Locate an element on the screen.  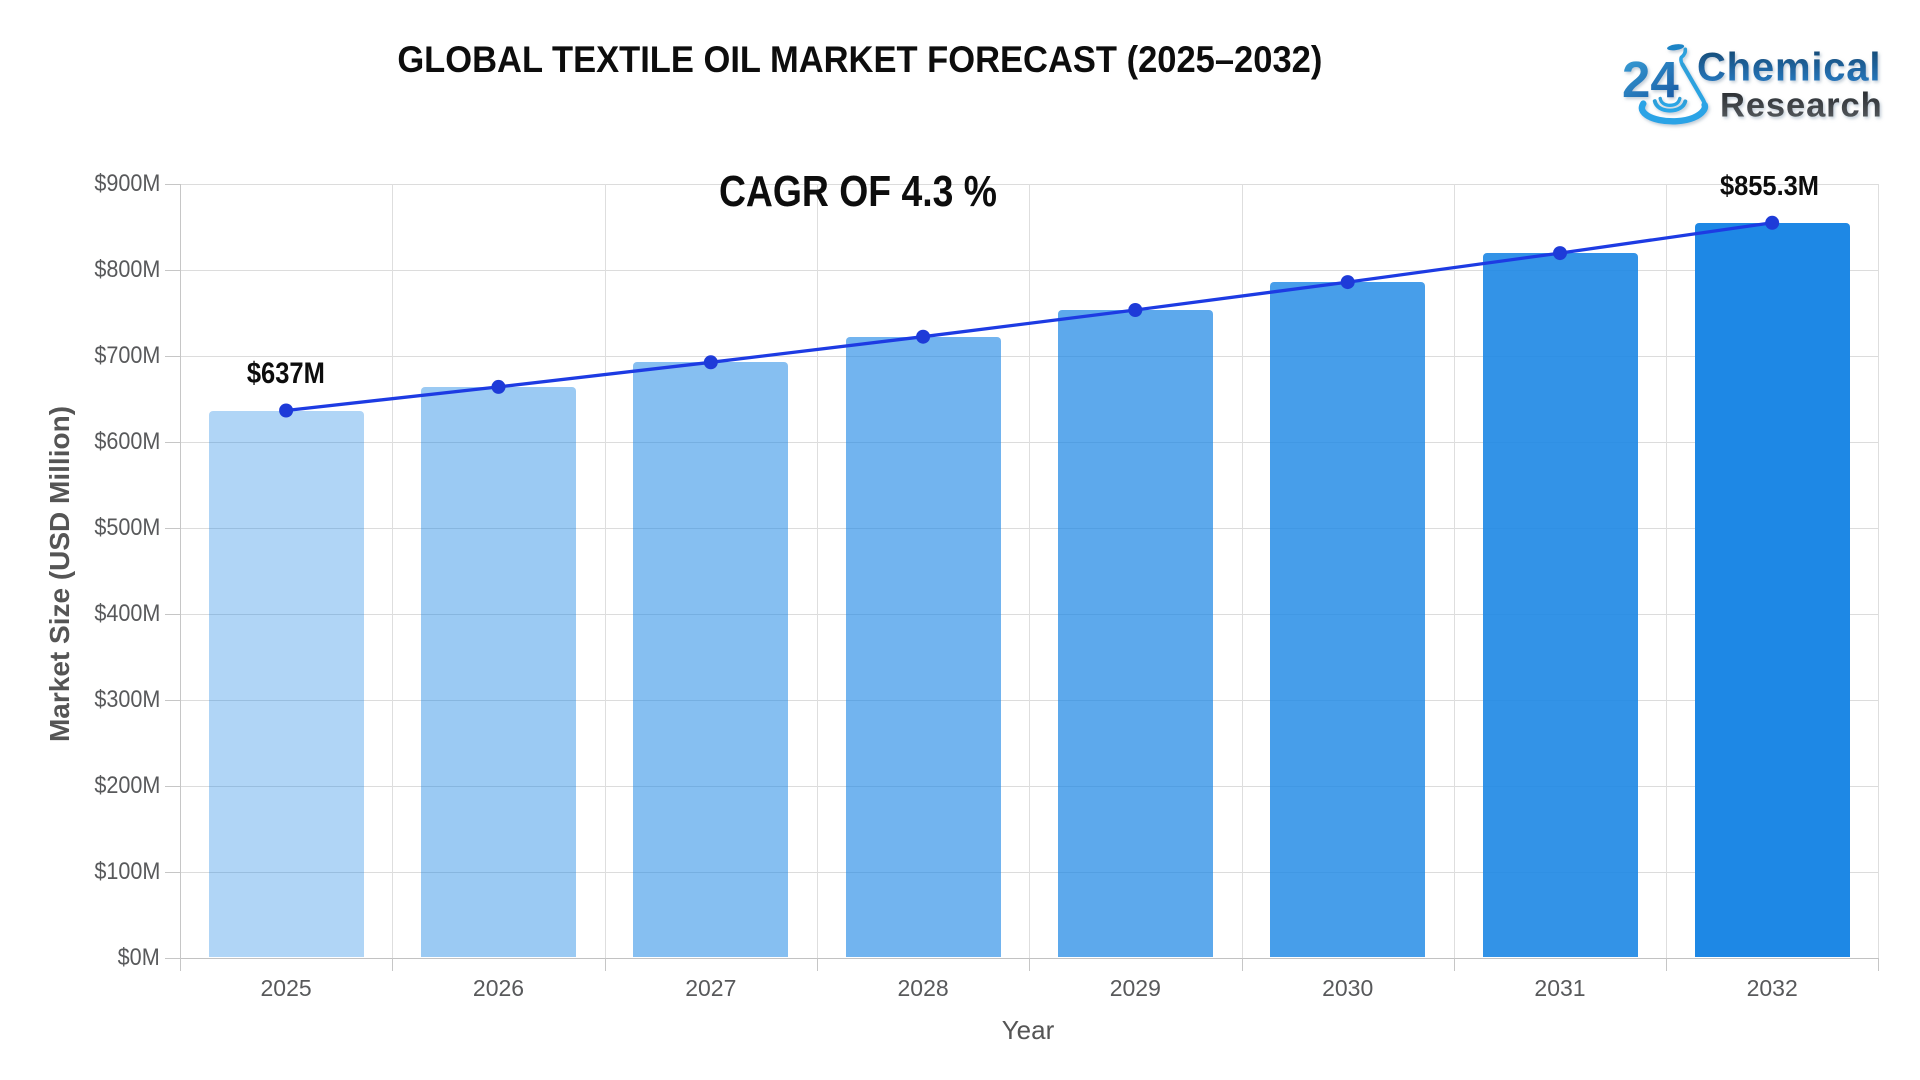
svg-text: 24 is located at coordinates (1650, 79).